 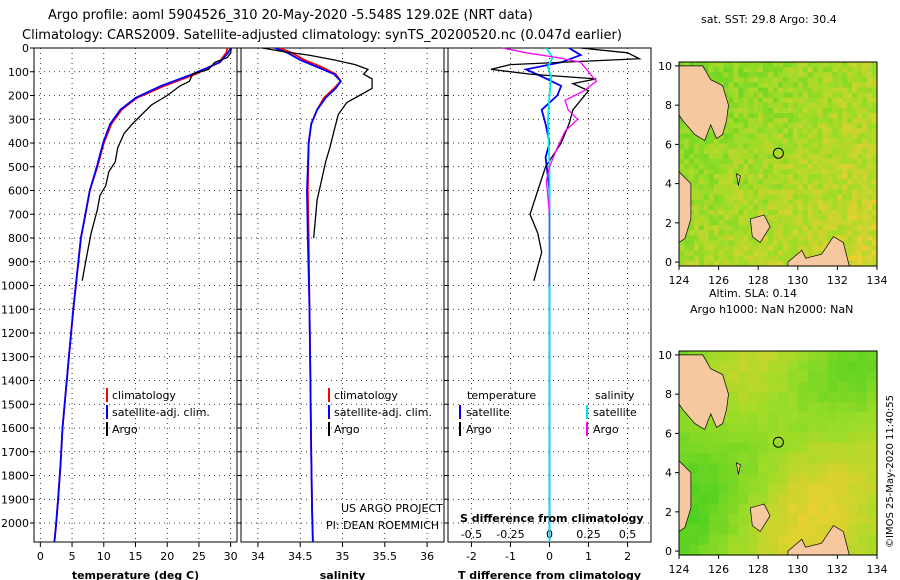 What do you see at coordinates (877, 280) in the screenshot?
I see `map-x-tick-label: 134` at bounding box center [877, 280].